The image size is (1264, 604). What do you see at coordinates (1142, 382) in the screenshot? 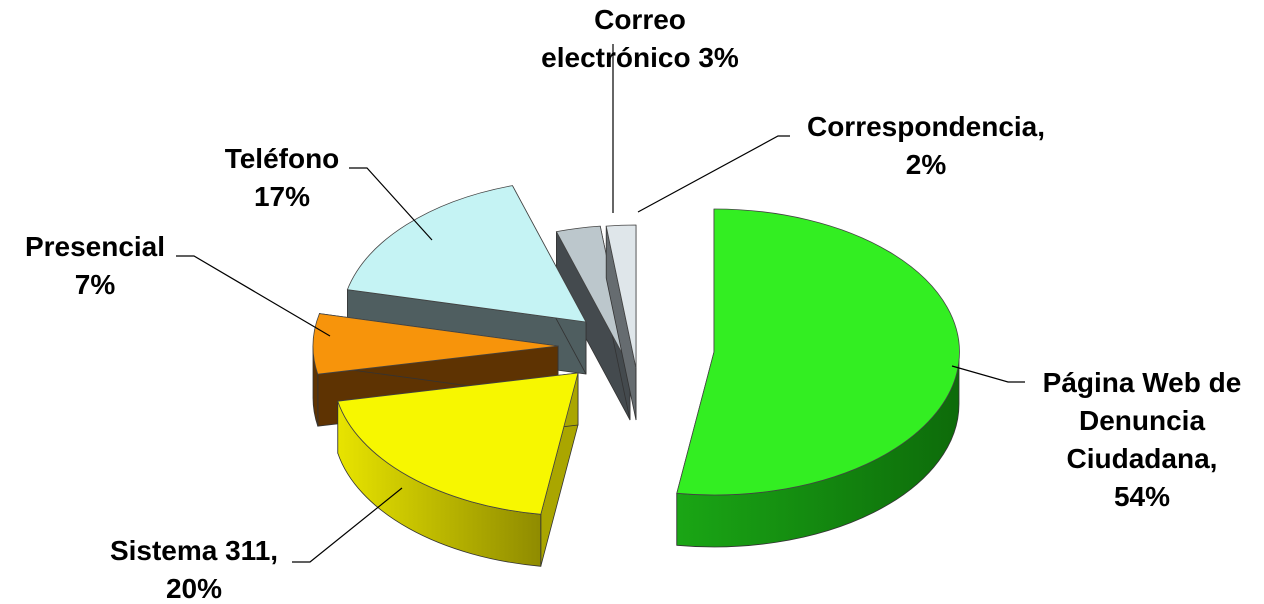
I see `data-label-line: Página Web de` at bounding box center [1142, 382].